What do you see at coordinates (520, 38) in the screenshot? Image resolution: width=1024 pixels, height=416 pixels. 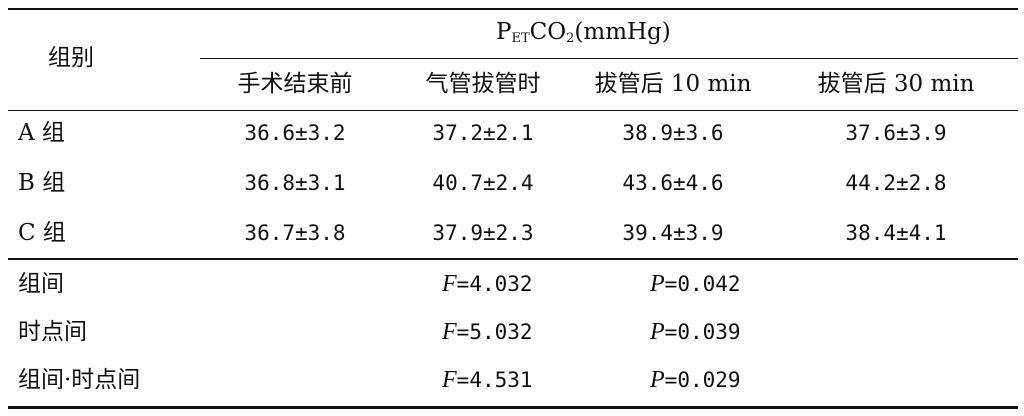 I see `petco2-sub-et: ET` at bounding box center [520, 38].